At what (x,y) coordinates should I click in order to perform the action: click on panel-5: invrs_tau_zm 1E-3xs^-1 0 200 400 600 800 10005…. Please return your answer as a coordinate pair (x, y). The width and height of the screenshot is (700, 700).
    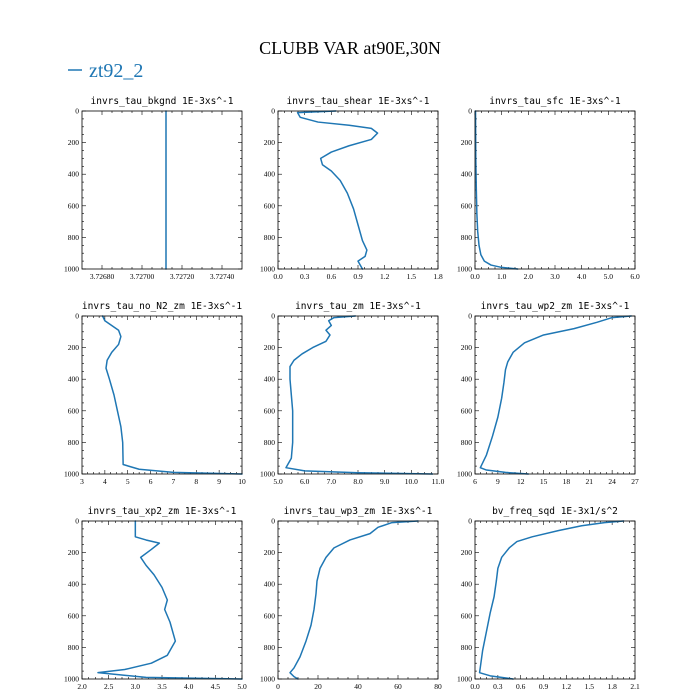
    Looking at the image, I should click on (352, 393).